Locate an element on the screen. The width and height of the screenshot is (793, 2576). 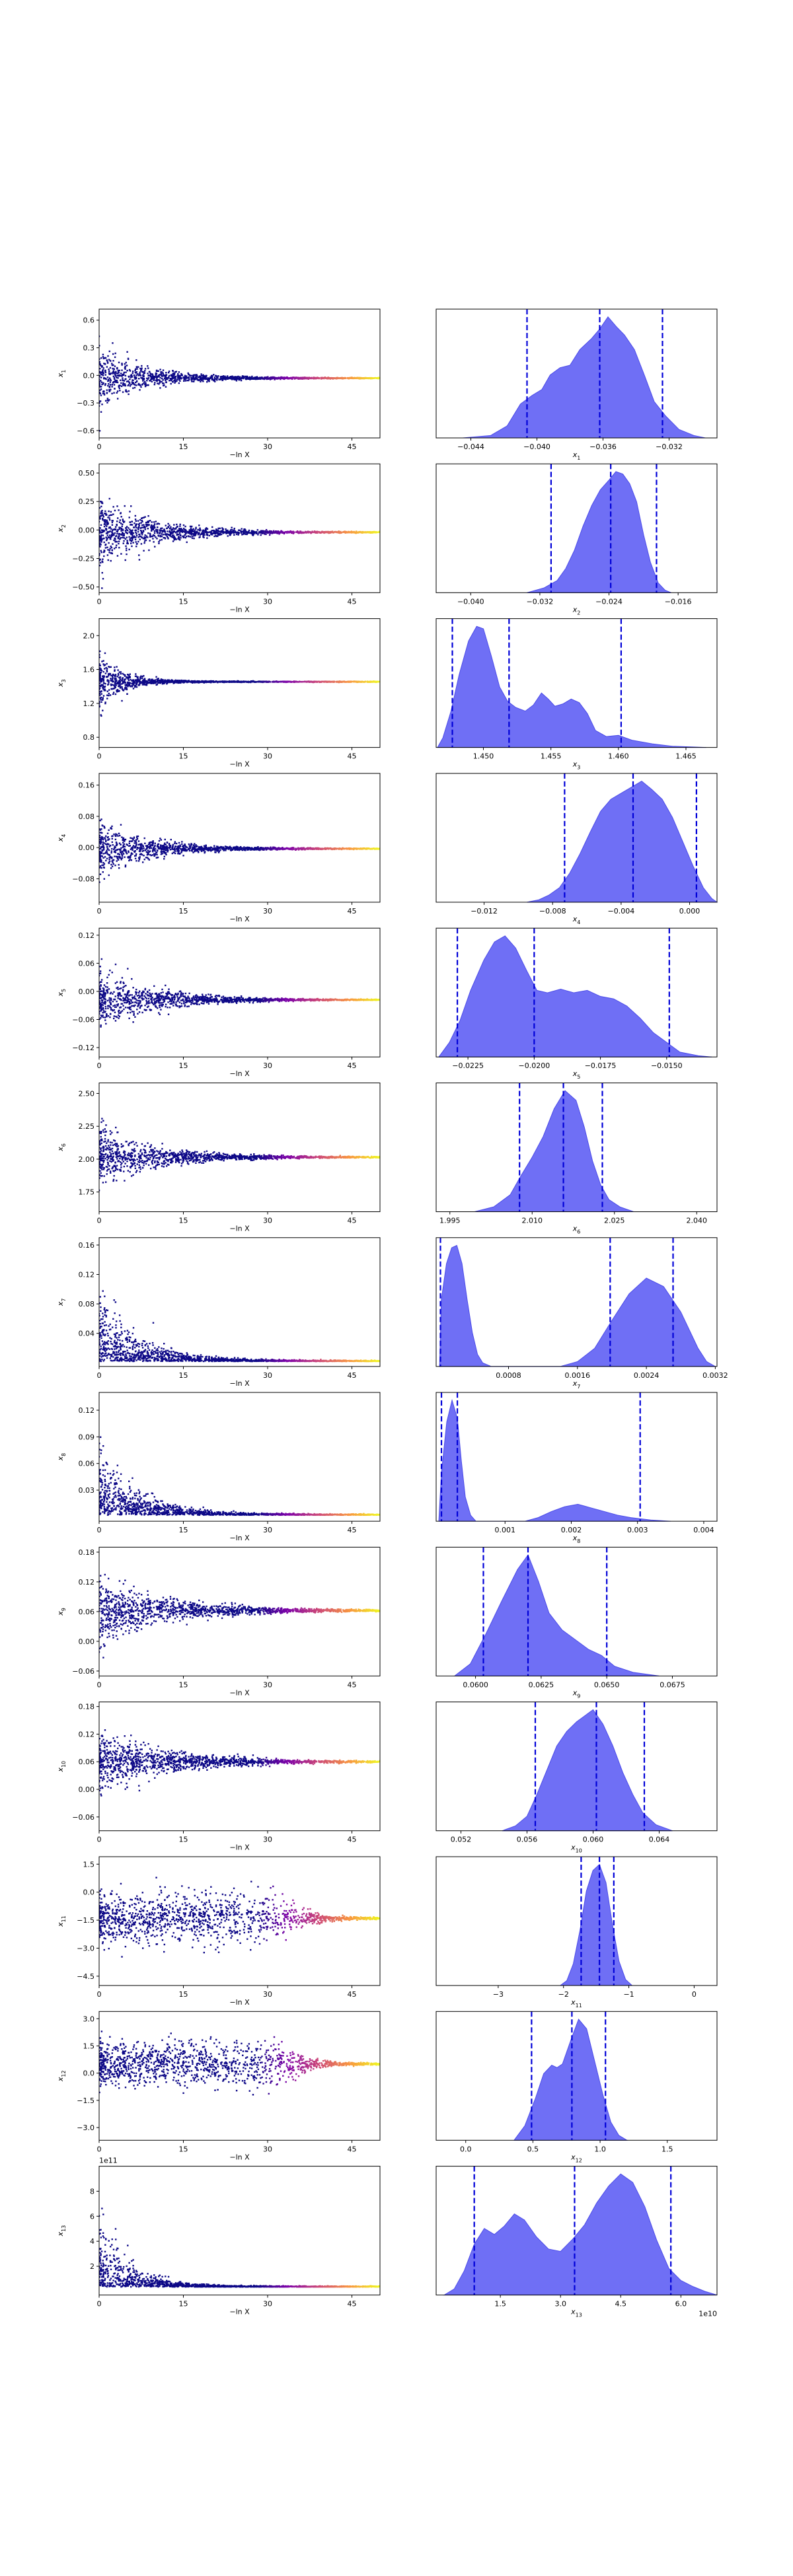
x-tick-label: 30 is located at coordinates (267, 602).